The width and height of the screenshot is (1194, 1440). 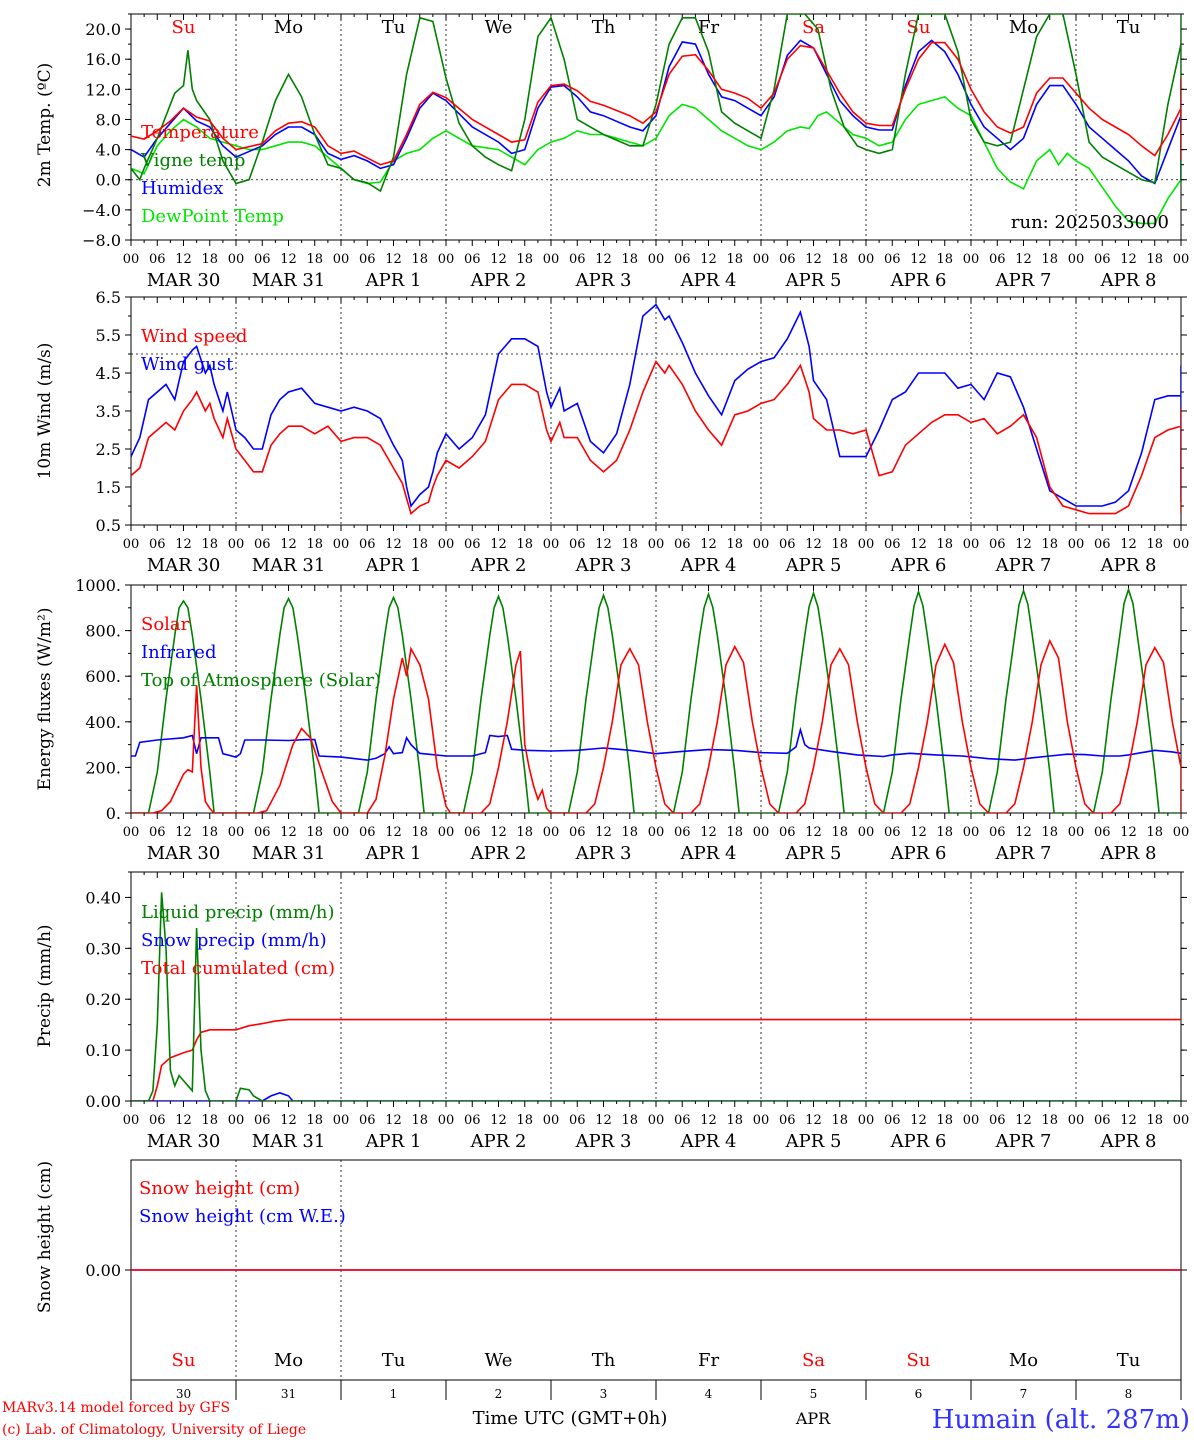 I want to click on date-label: MAR 30, so click(x=184, y=853).